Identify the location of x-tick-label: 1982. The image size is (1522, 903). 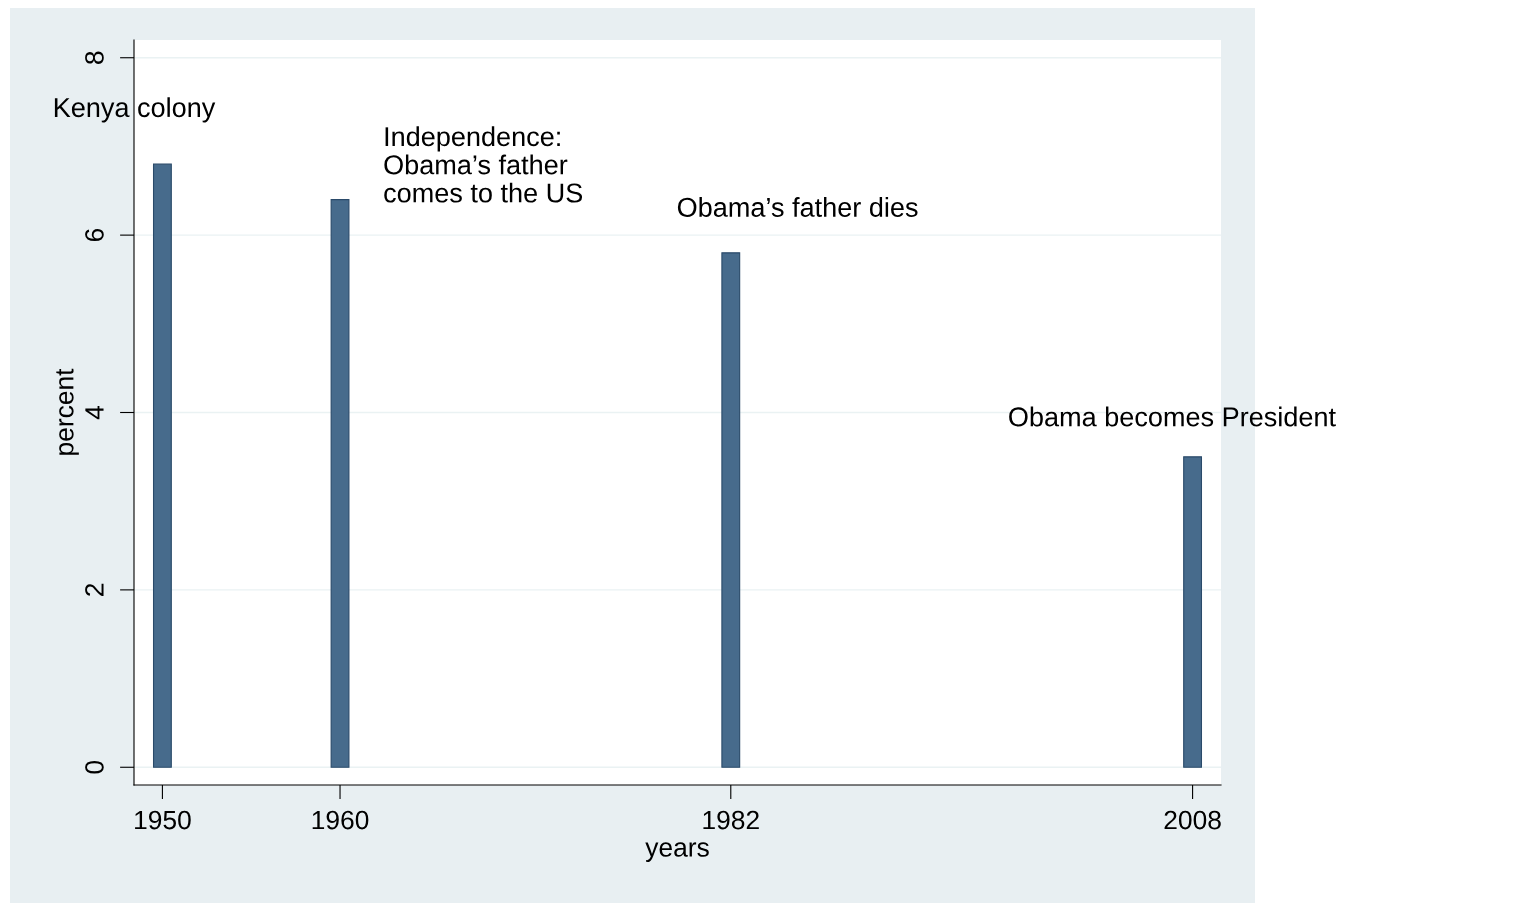
(731, 820).